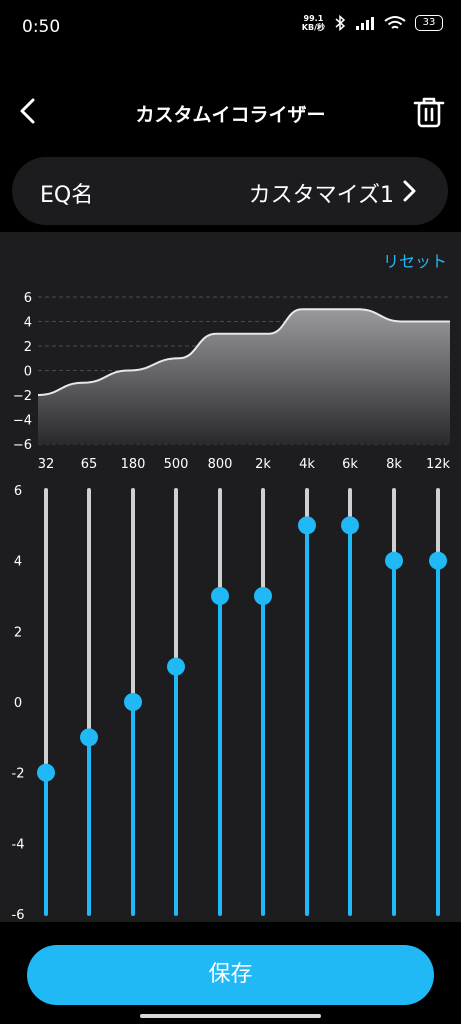 This screenshot has width=461, height=1024. Describe the element at coordinates (18, 562) in the screenshot. I see `slider-y-tick: 4` at that location.